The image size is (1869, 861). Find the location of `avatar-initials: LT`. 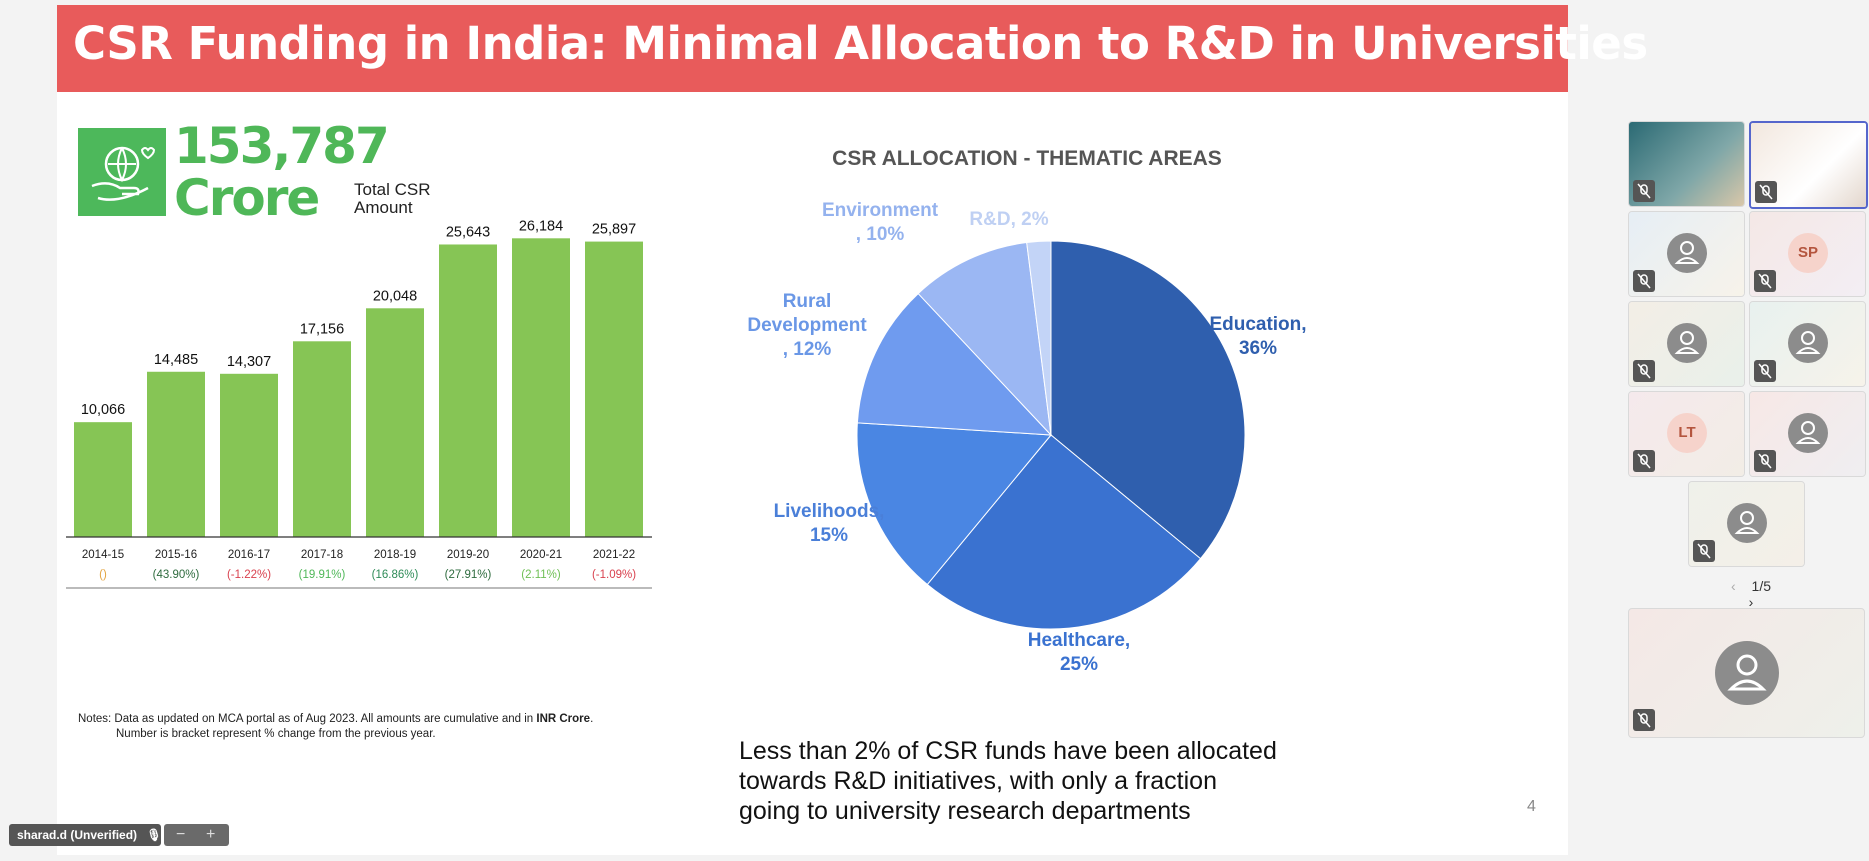

avatar-initials: LT is located at coordinates (1687, 433).